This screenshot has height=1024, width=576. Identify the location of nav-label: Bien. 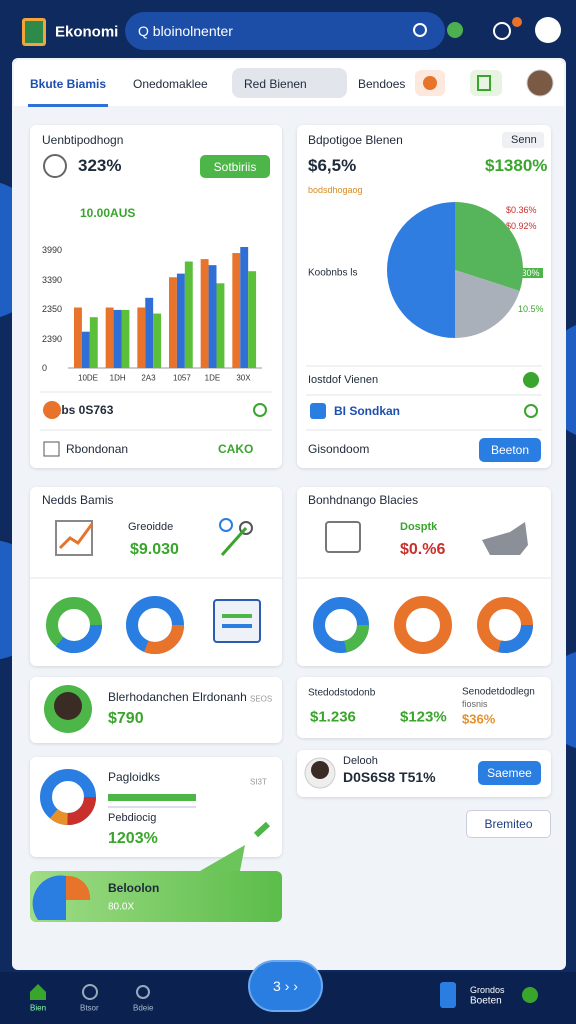
(38, 1008).